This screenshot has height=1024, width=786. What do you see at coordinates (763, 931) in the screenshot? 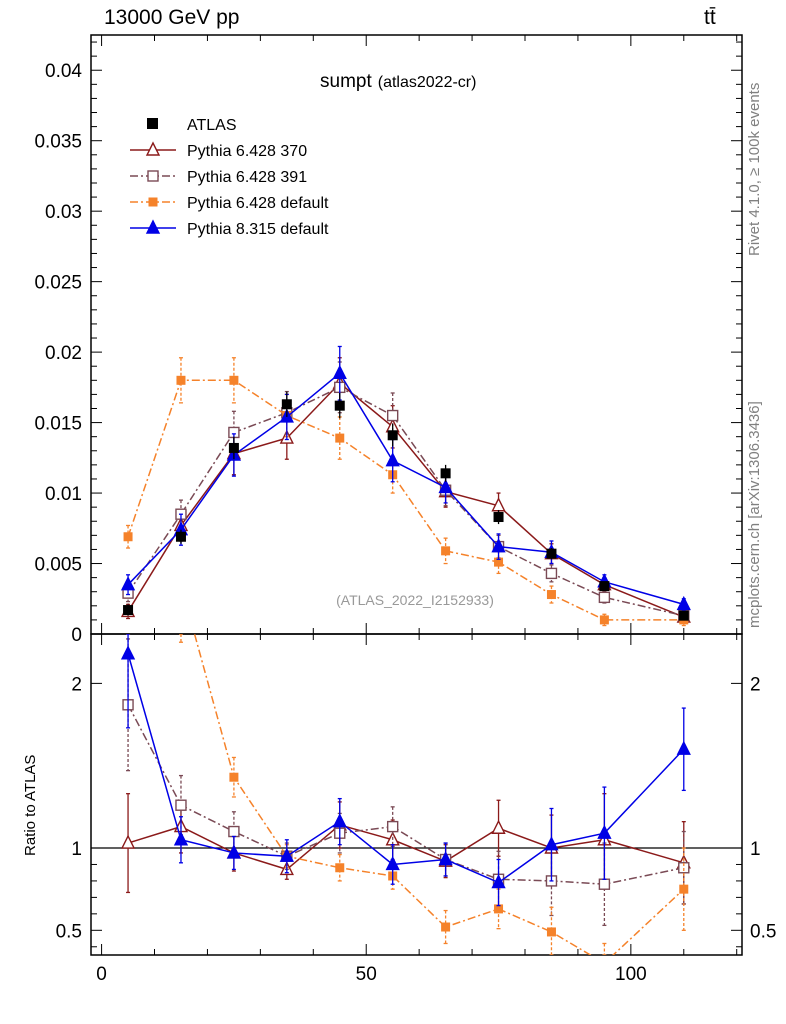
I see `ratio-y-tick-label-right: 0.5` at bounding box center [763, 931].